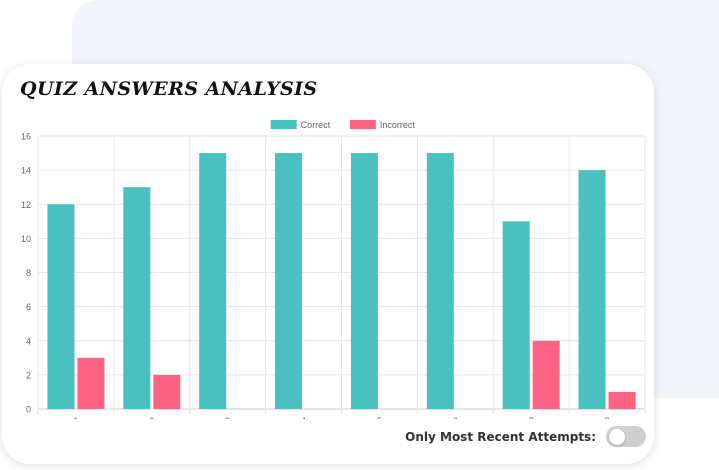 This screenshot has width=719, height=470. What do you see at coordinates (28, 341) in the screenshot?
I see `y-tick-label: 4` at bounding box center [28, 341].